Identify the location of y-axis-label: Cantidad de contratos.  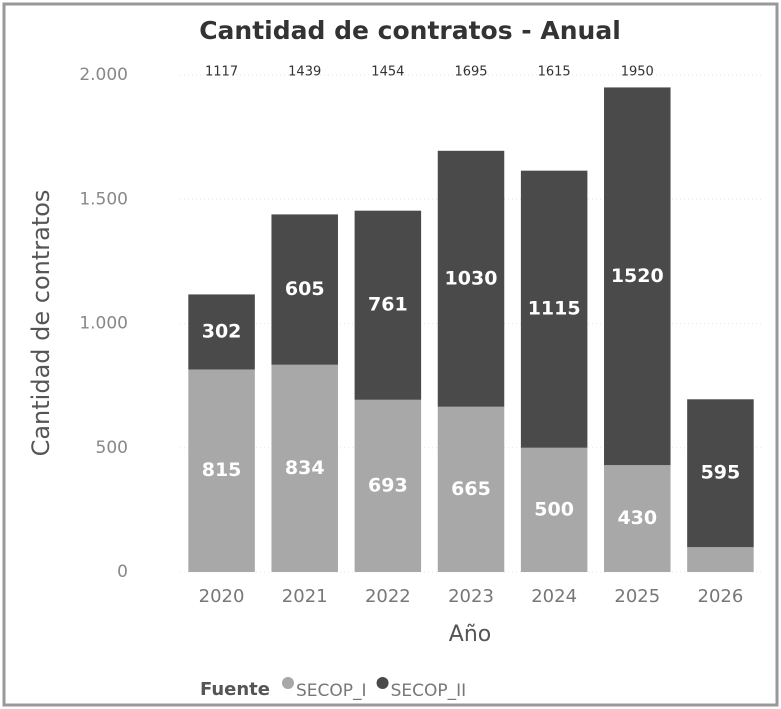
(41, 323).